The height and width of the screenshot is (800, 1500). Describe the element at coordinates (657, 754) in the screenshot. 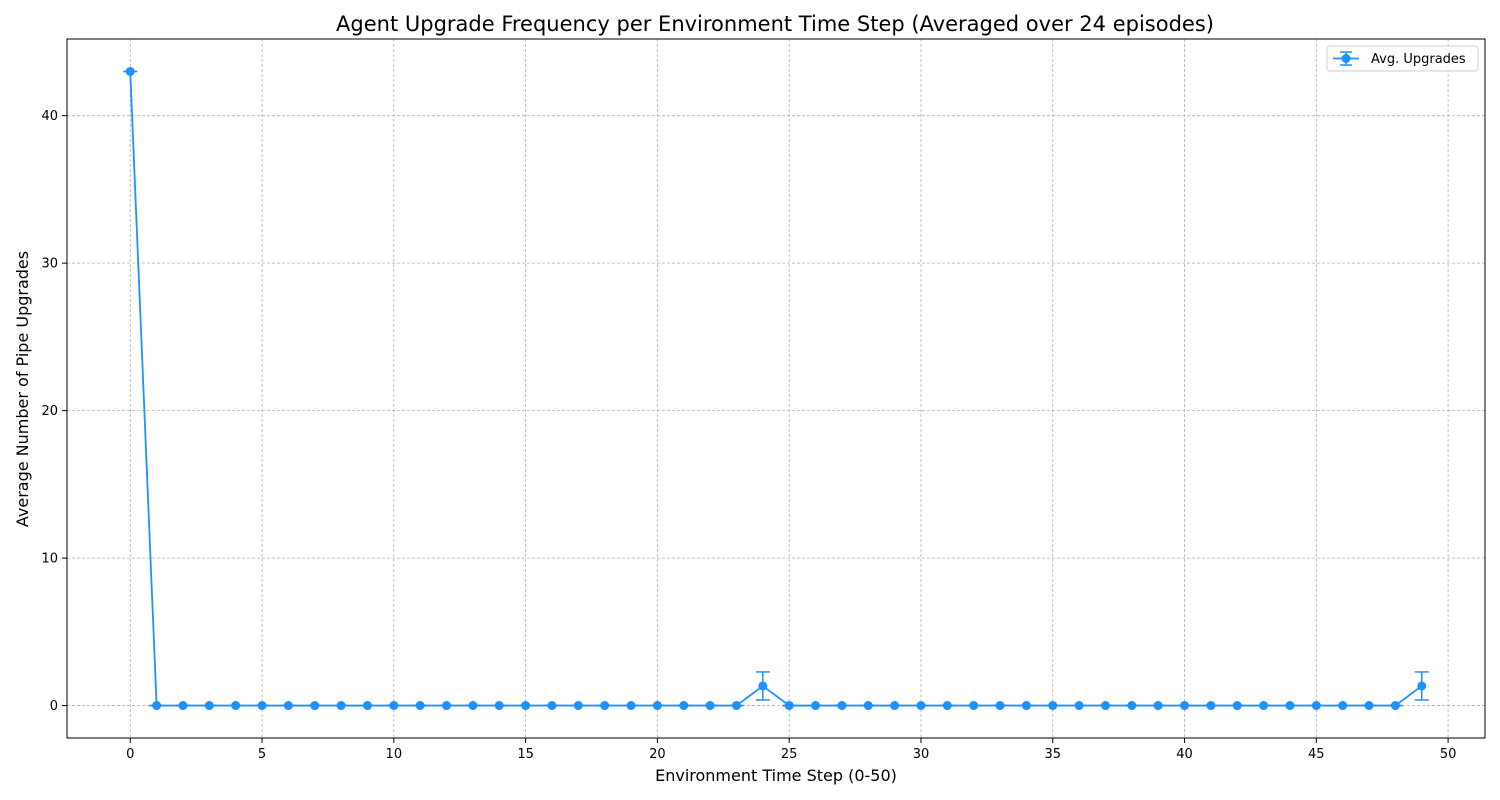

I see `x-tick-label: 20` at that location.